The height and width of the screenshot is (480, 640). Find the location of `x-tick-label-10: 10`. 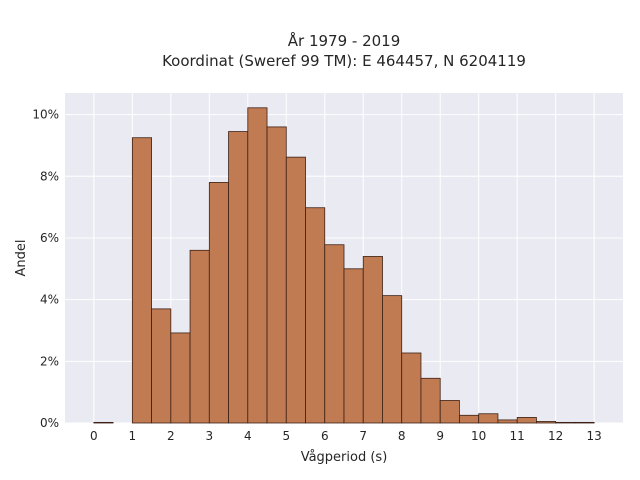

x-tick-label-10: 10 is located at coordinates (478, 436).